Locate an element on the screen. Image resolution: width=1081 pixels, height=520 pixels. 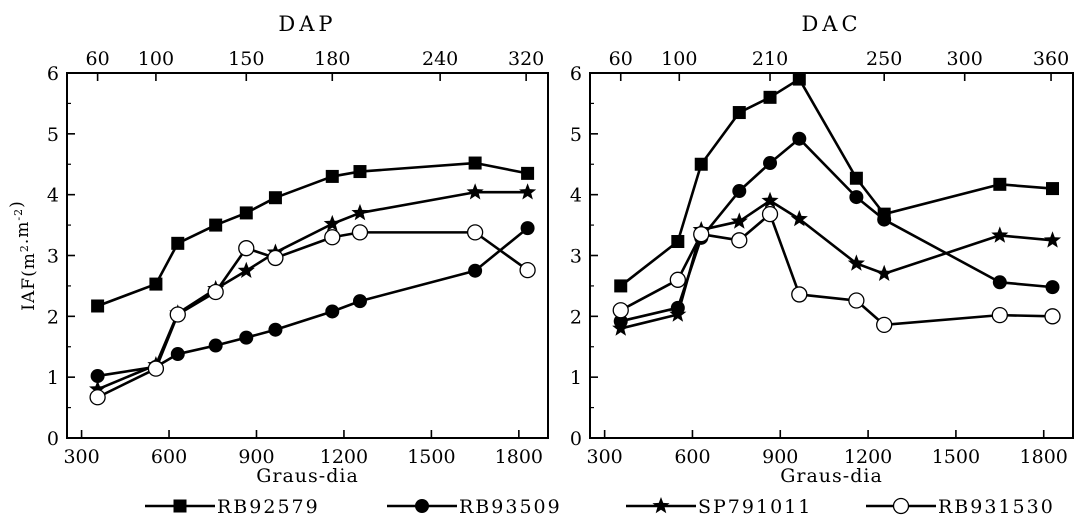
legend-label: RB92579 is located at coordinates (268, 507).